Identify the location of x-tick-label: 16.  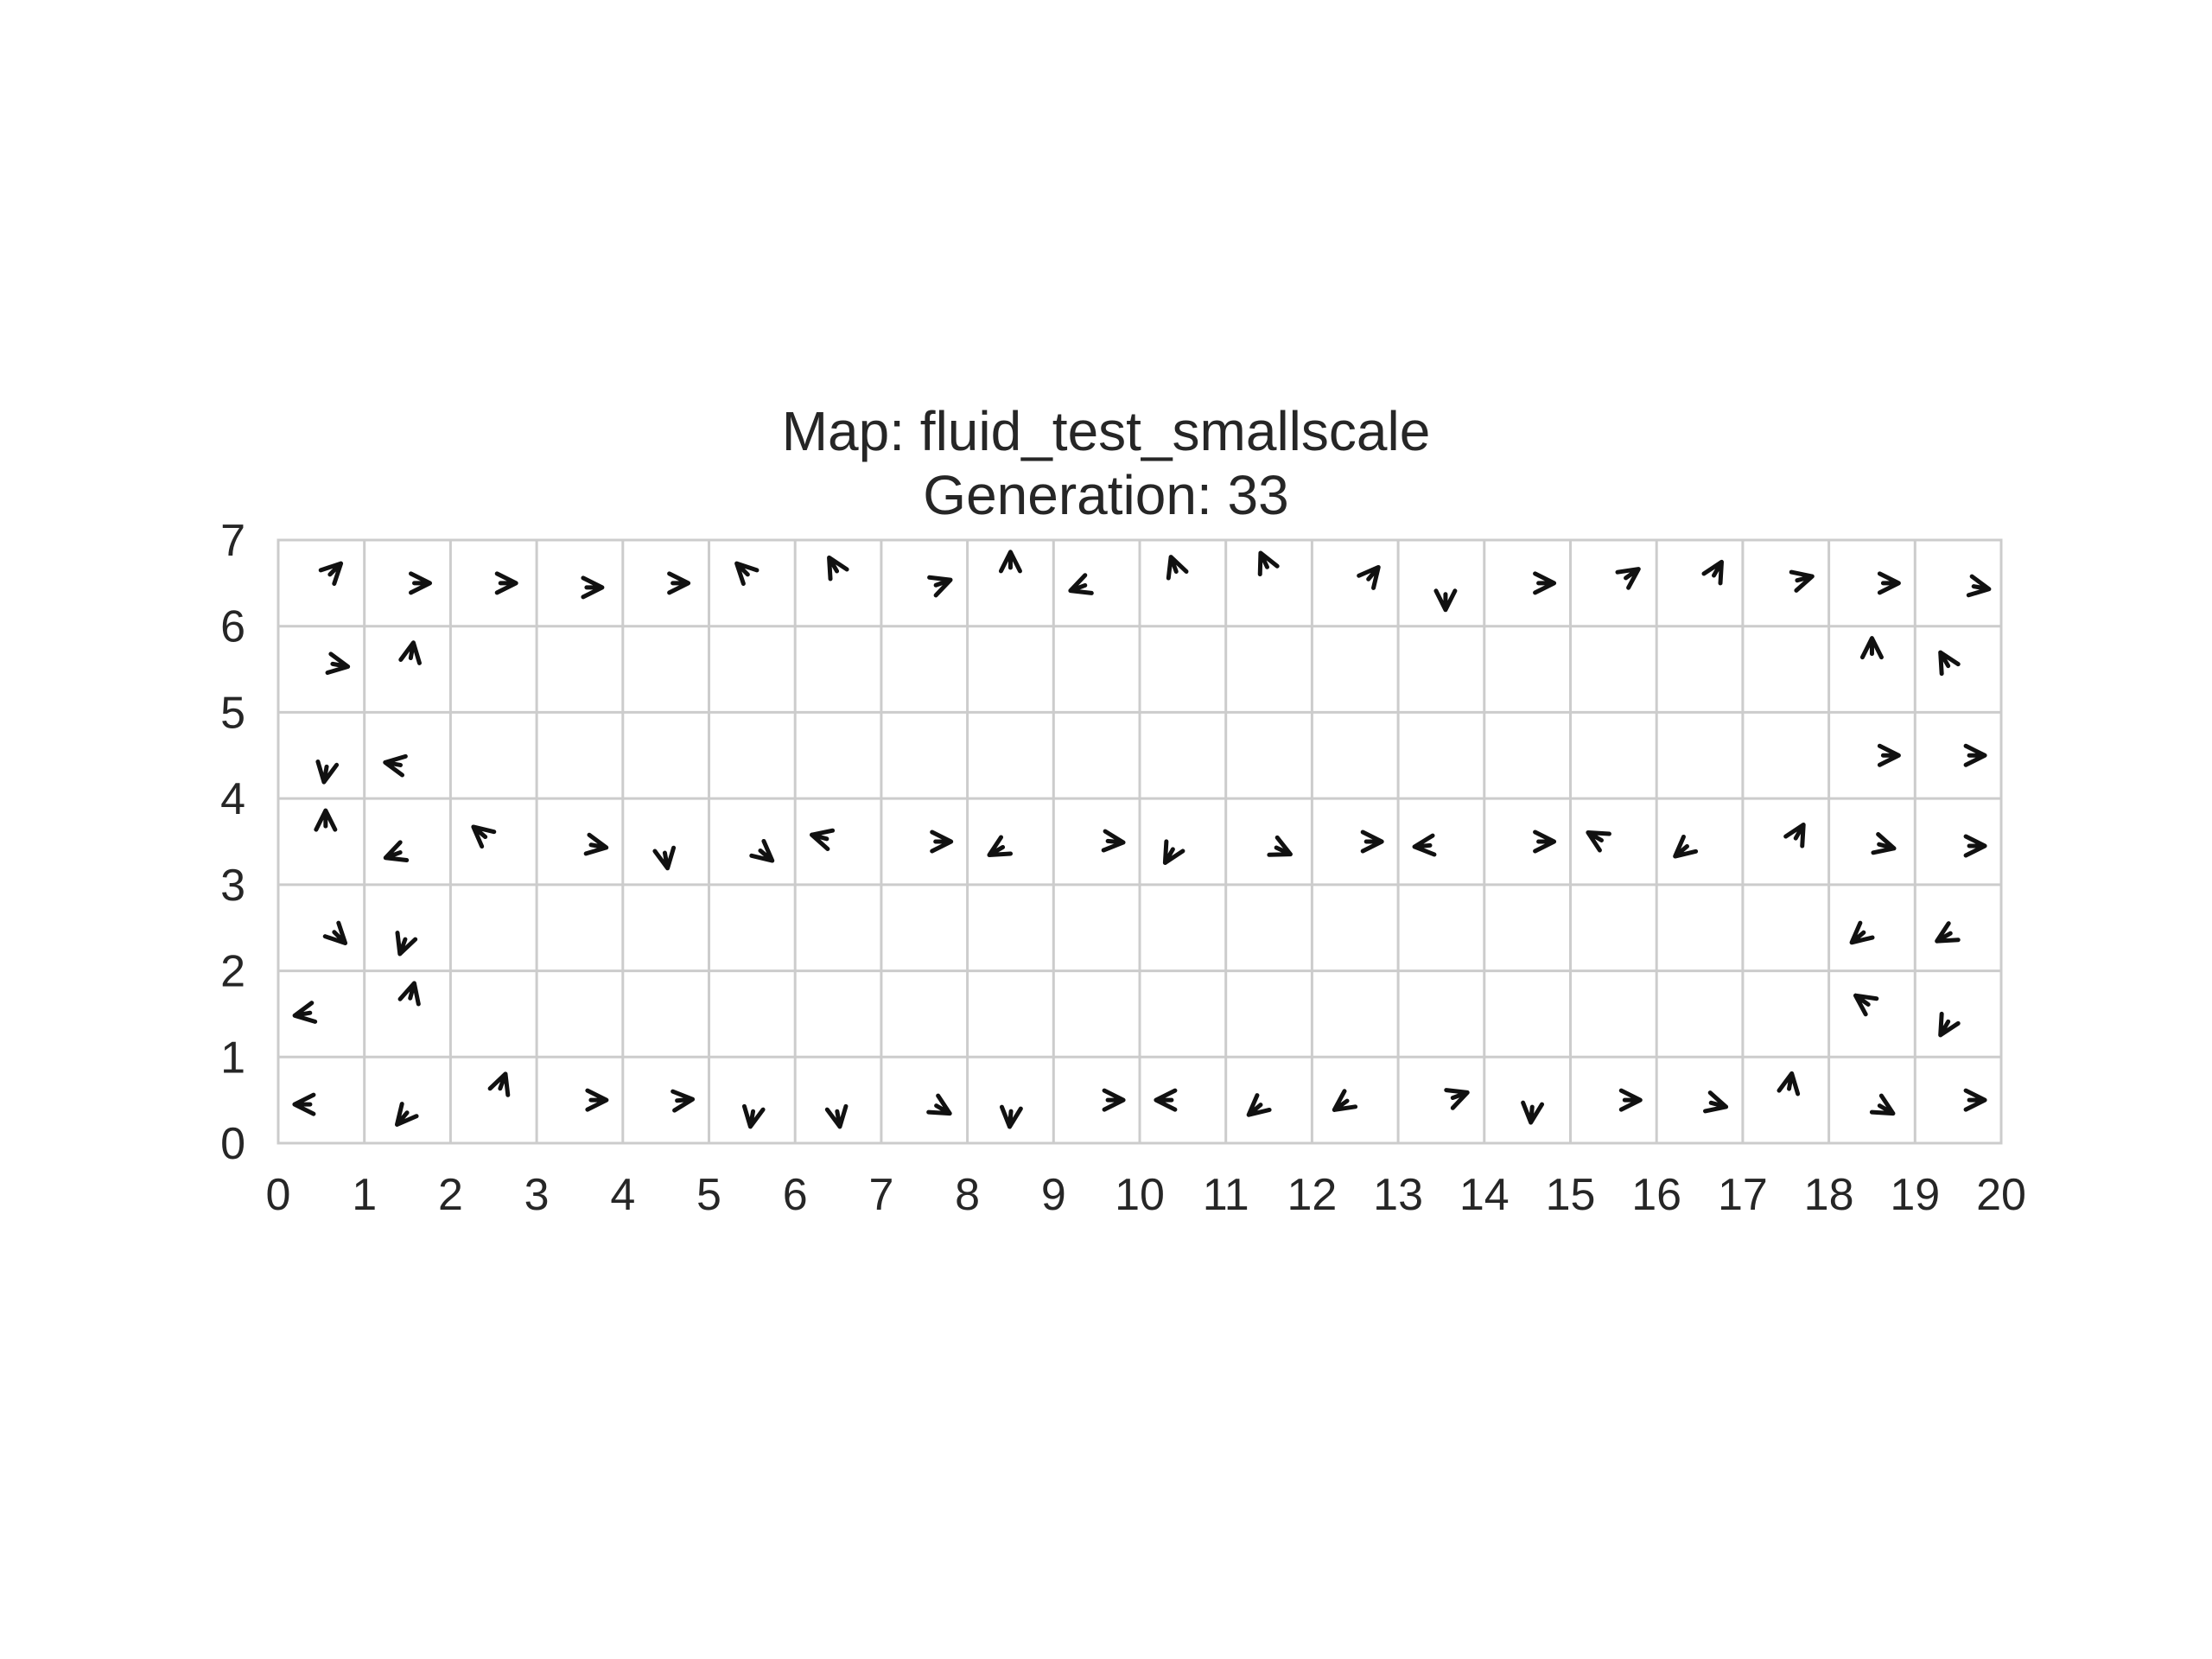
(1656, 1195).